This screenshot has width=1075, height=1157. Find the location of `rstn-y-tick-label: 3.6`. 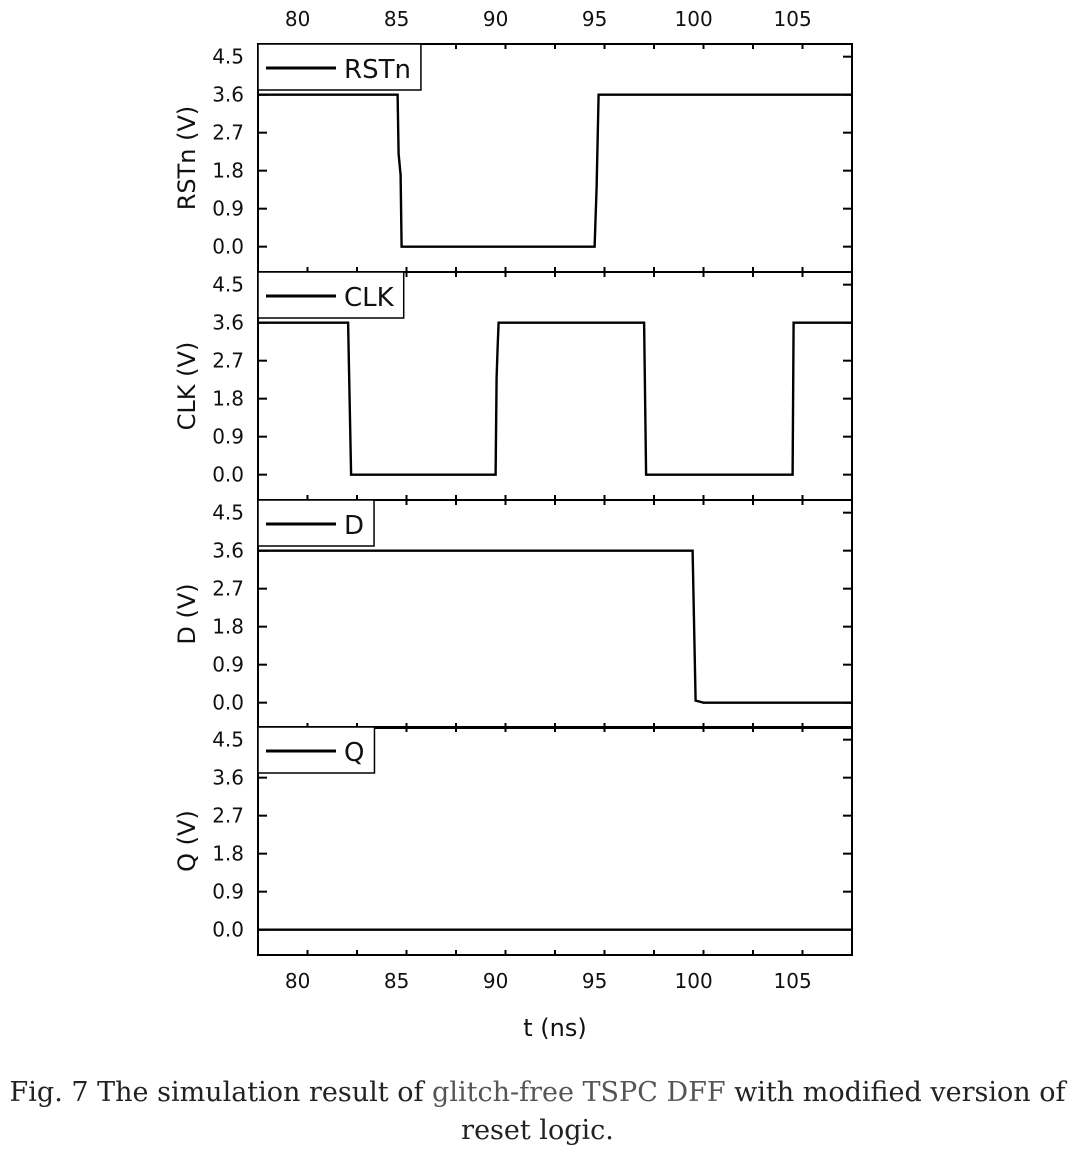

rstn-y-tick-label: 3.6 is located at coordinates (228, 95).